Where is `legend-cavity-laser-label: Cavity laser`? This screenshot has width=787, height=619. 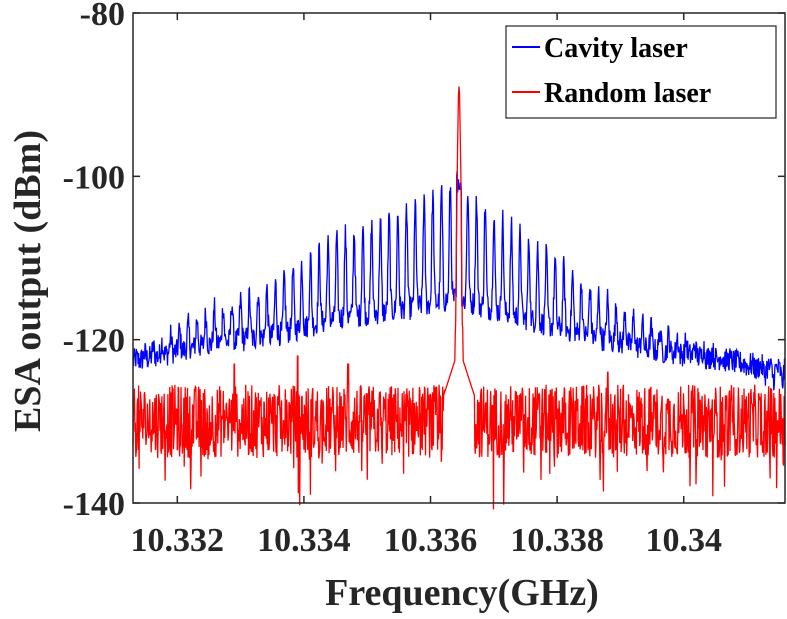 legend-cavity-laser-label: Cavity laser is located at coordinates (616, 48).